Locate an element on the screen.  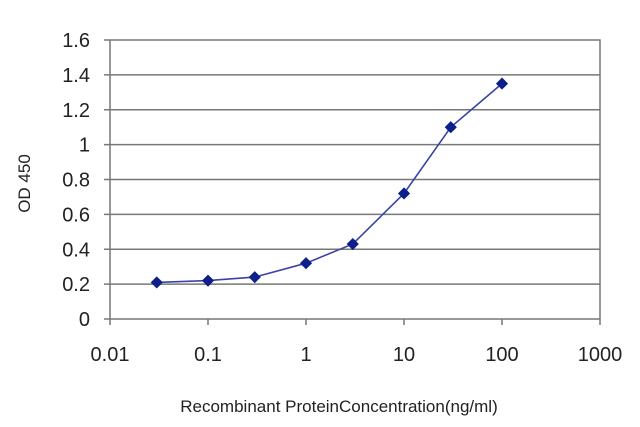
x-tick-label-4: 100 is located at coordinates (501, 355).